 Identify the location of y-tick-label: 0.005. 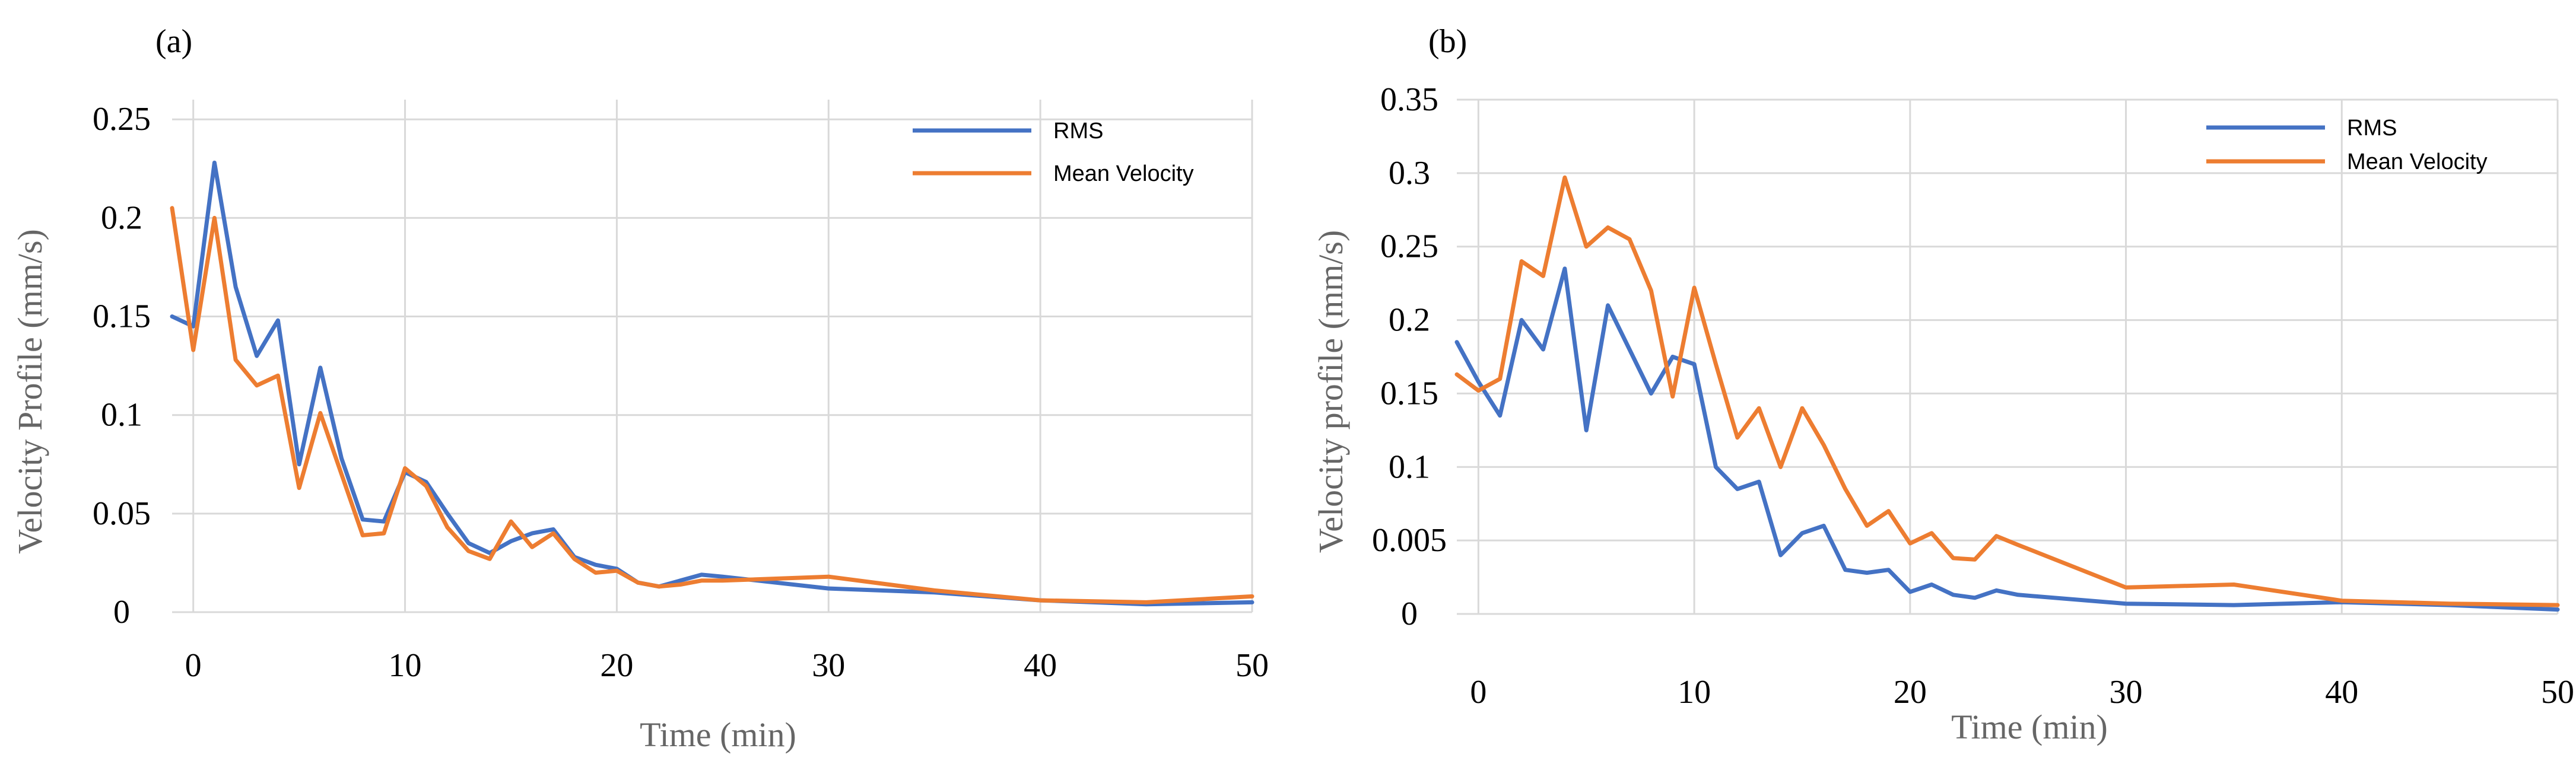
(1409, 540).